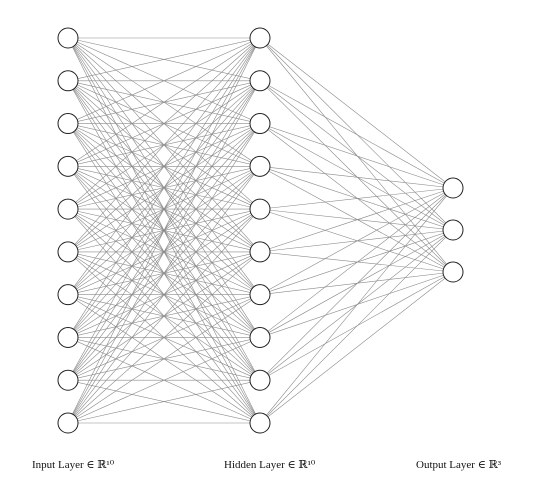 Image resolution: width=552 pixels, height=503 pixels. What do you see at coordinates (459, 465) in the screenshot?
I see `output-layer-label: Output Layer ∈ ℝ³` at bounding box center [459, 465].